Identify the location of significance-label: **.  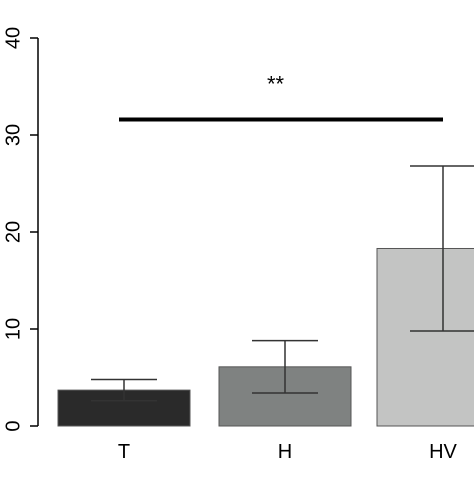
(276, 83).